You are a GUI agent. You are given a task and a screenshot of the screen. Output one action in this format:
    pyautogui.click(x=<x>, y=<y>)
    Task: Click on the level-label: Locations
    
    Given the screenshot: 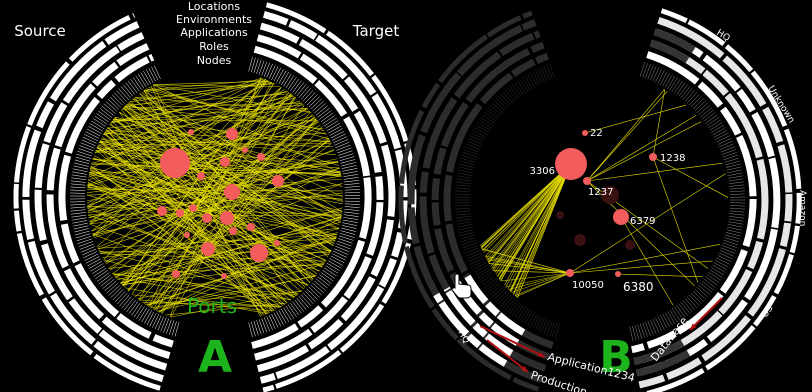 What is the action you would take?
    pyautogui.click(x=214, y=6)
    